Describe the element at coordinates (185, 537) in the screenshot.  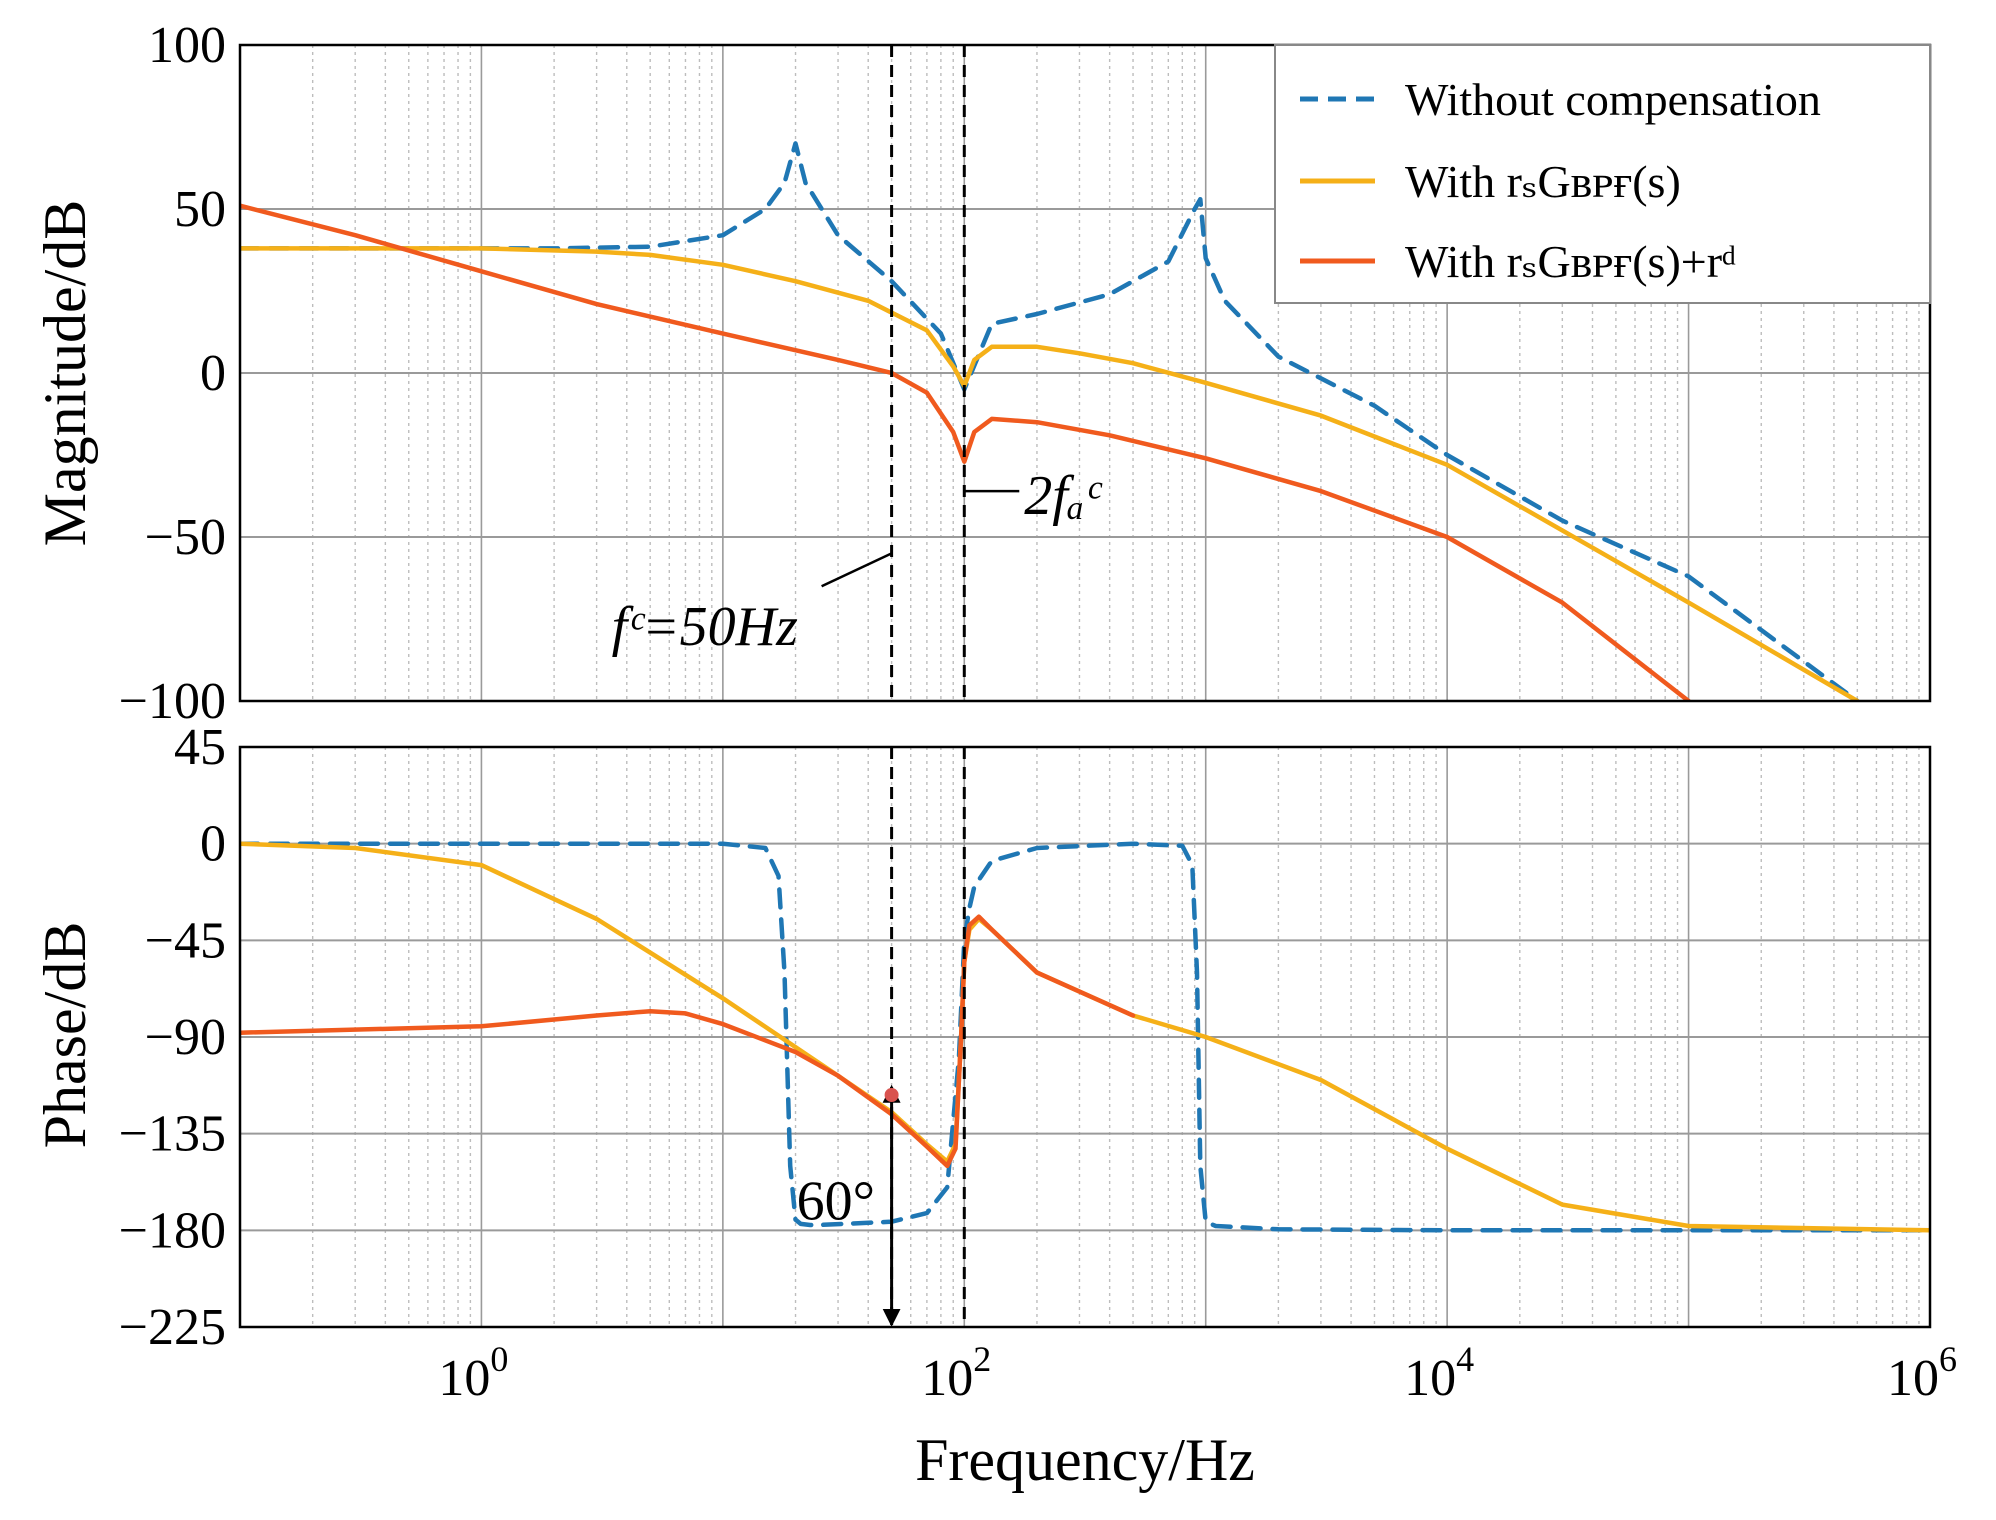
I see `y-tick-label: −50` at that location.